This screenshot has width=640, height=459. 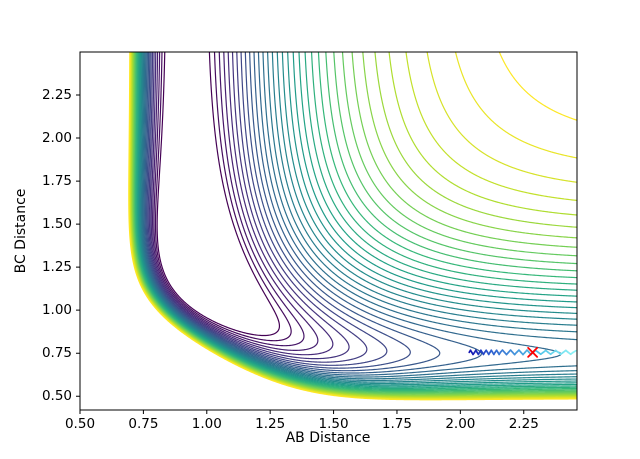 I want to click on x-tick-label: 1.00, so click(x=206, y=424).